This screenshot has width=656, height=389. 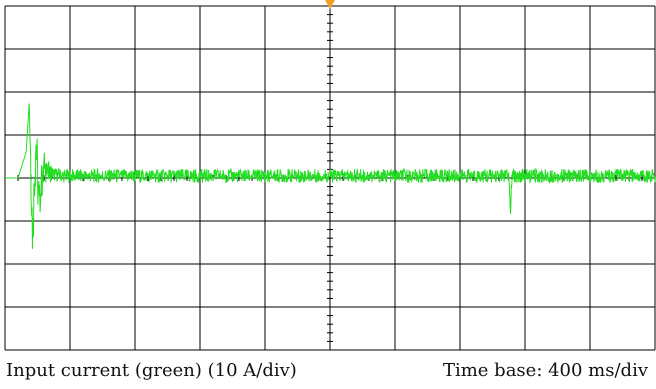 I want to click on channel-caption: Input current (green) (10 A/div), so click(x=151, y=370).